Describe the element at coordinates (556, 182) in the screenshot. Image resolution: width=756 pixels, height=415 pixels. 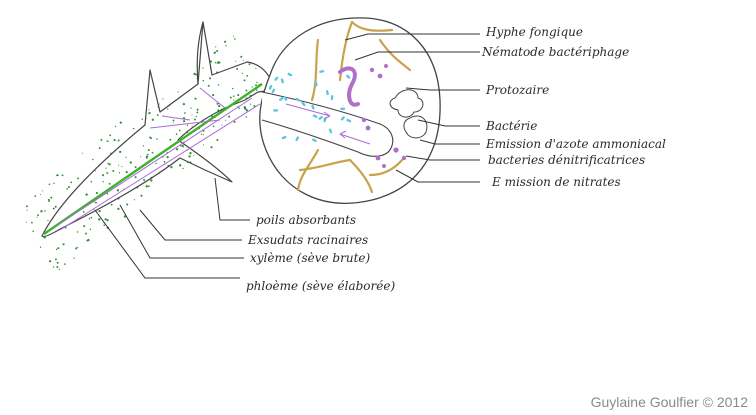
I see `label-nitrates: E mission de nitrates` at that location.